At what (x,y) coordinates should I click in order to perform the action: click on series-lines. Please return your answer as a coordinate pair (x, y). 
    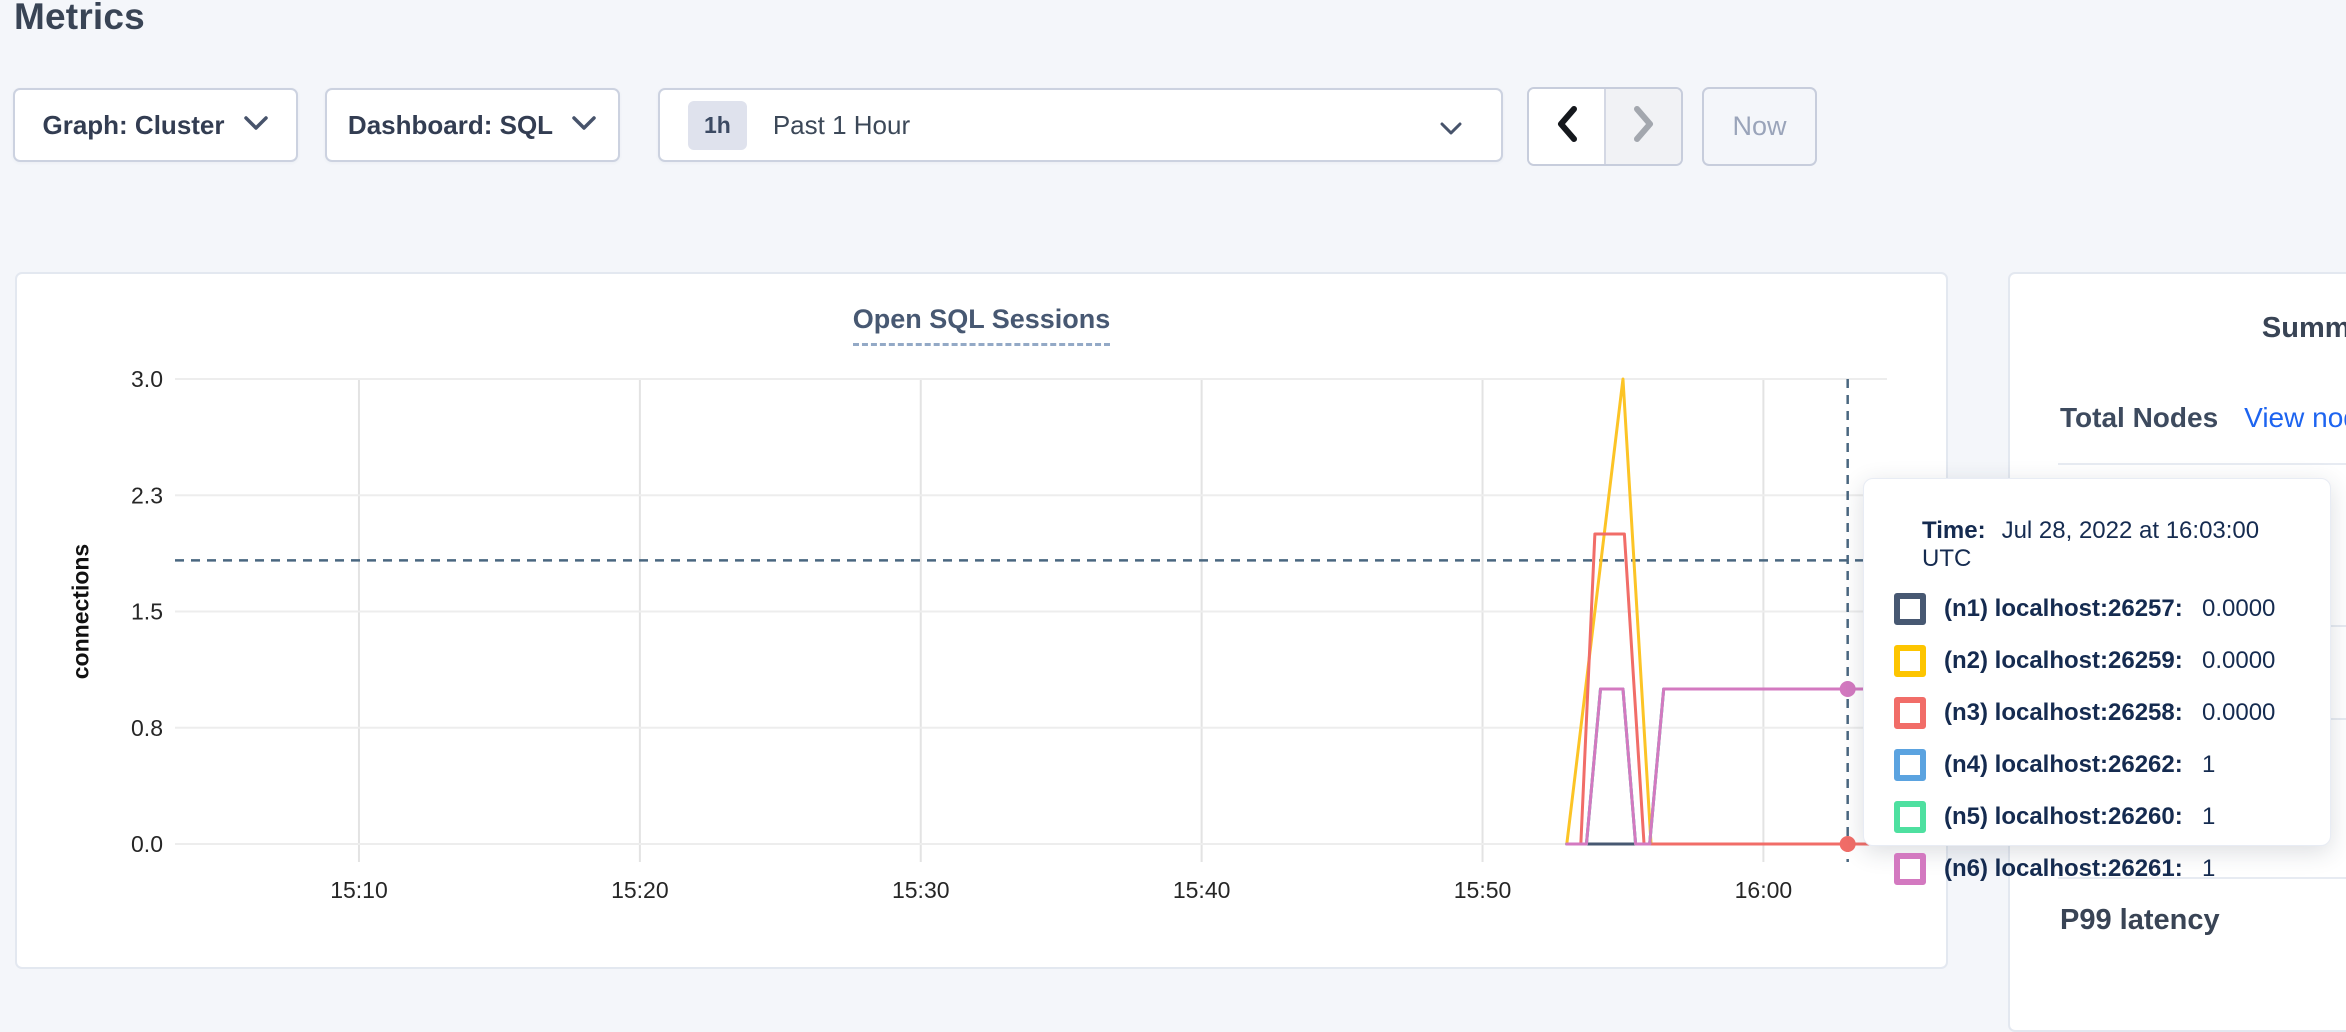
    Looking at the image, I should click on (1727, 611).